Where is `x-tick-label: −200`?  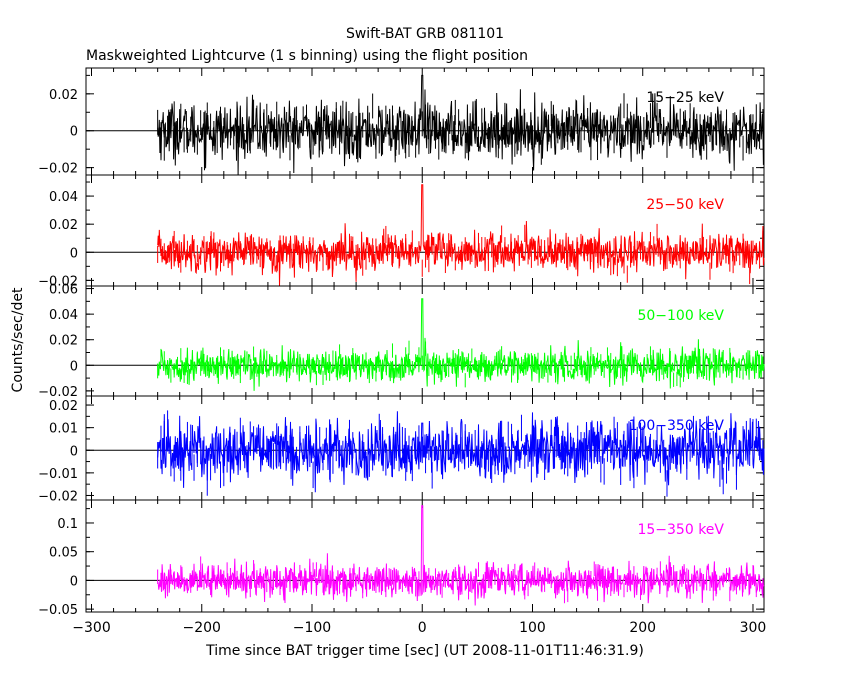
x-tick-label: −200 is located at coordinates (202, 628).